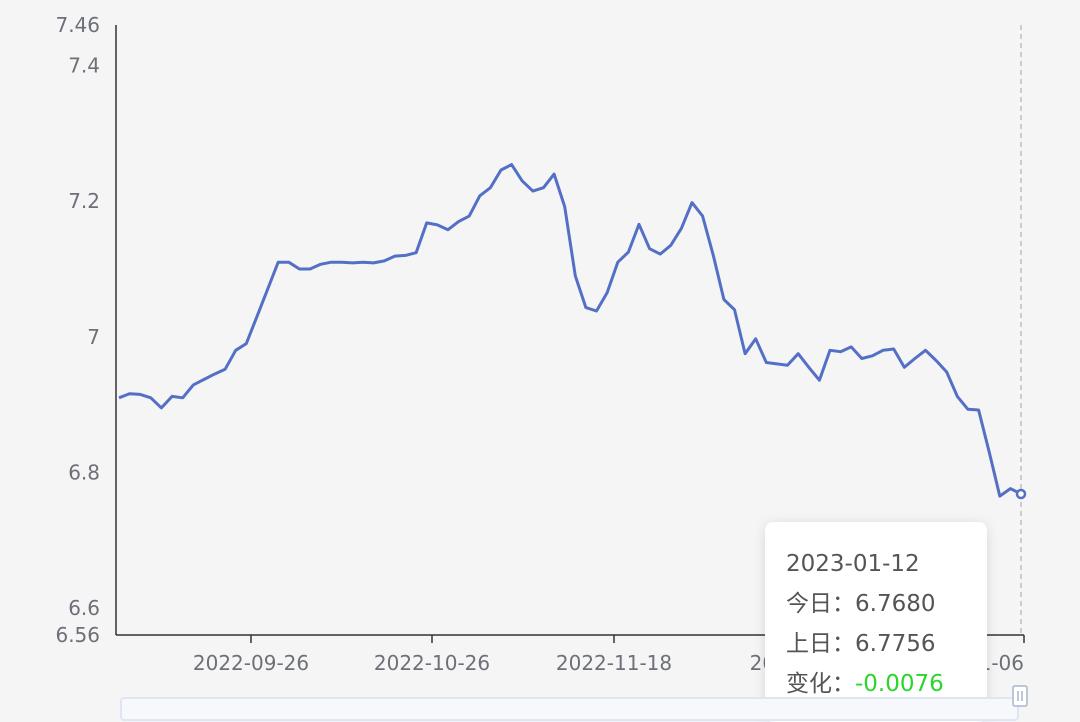 The width and height of the screenshot is (1080, 722). Describe the element at coordinates (853, 564) in the screenshot. I see `tooltip-date: 2023-01-12` at that location.